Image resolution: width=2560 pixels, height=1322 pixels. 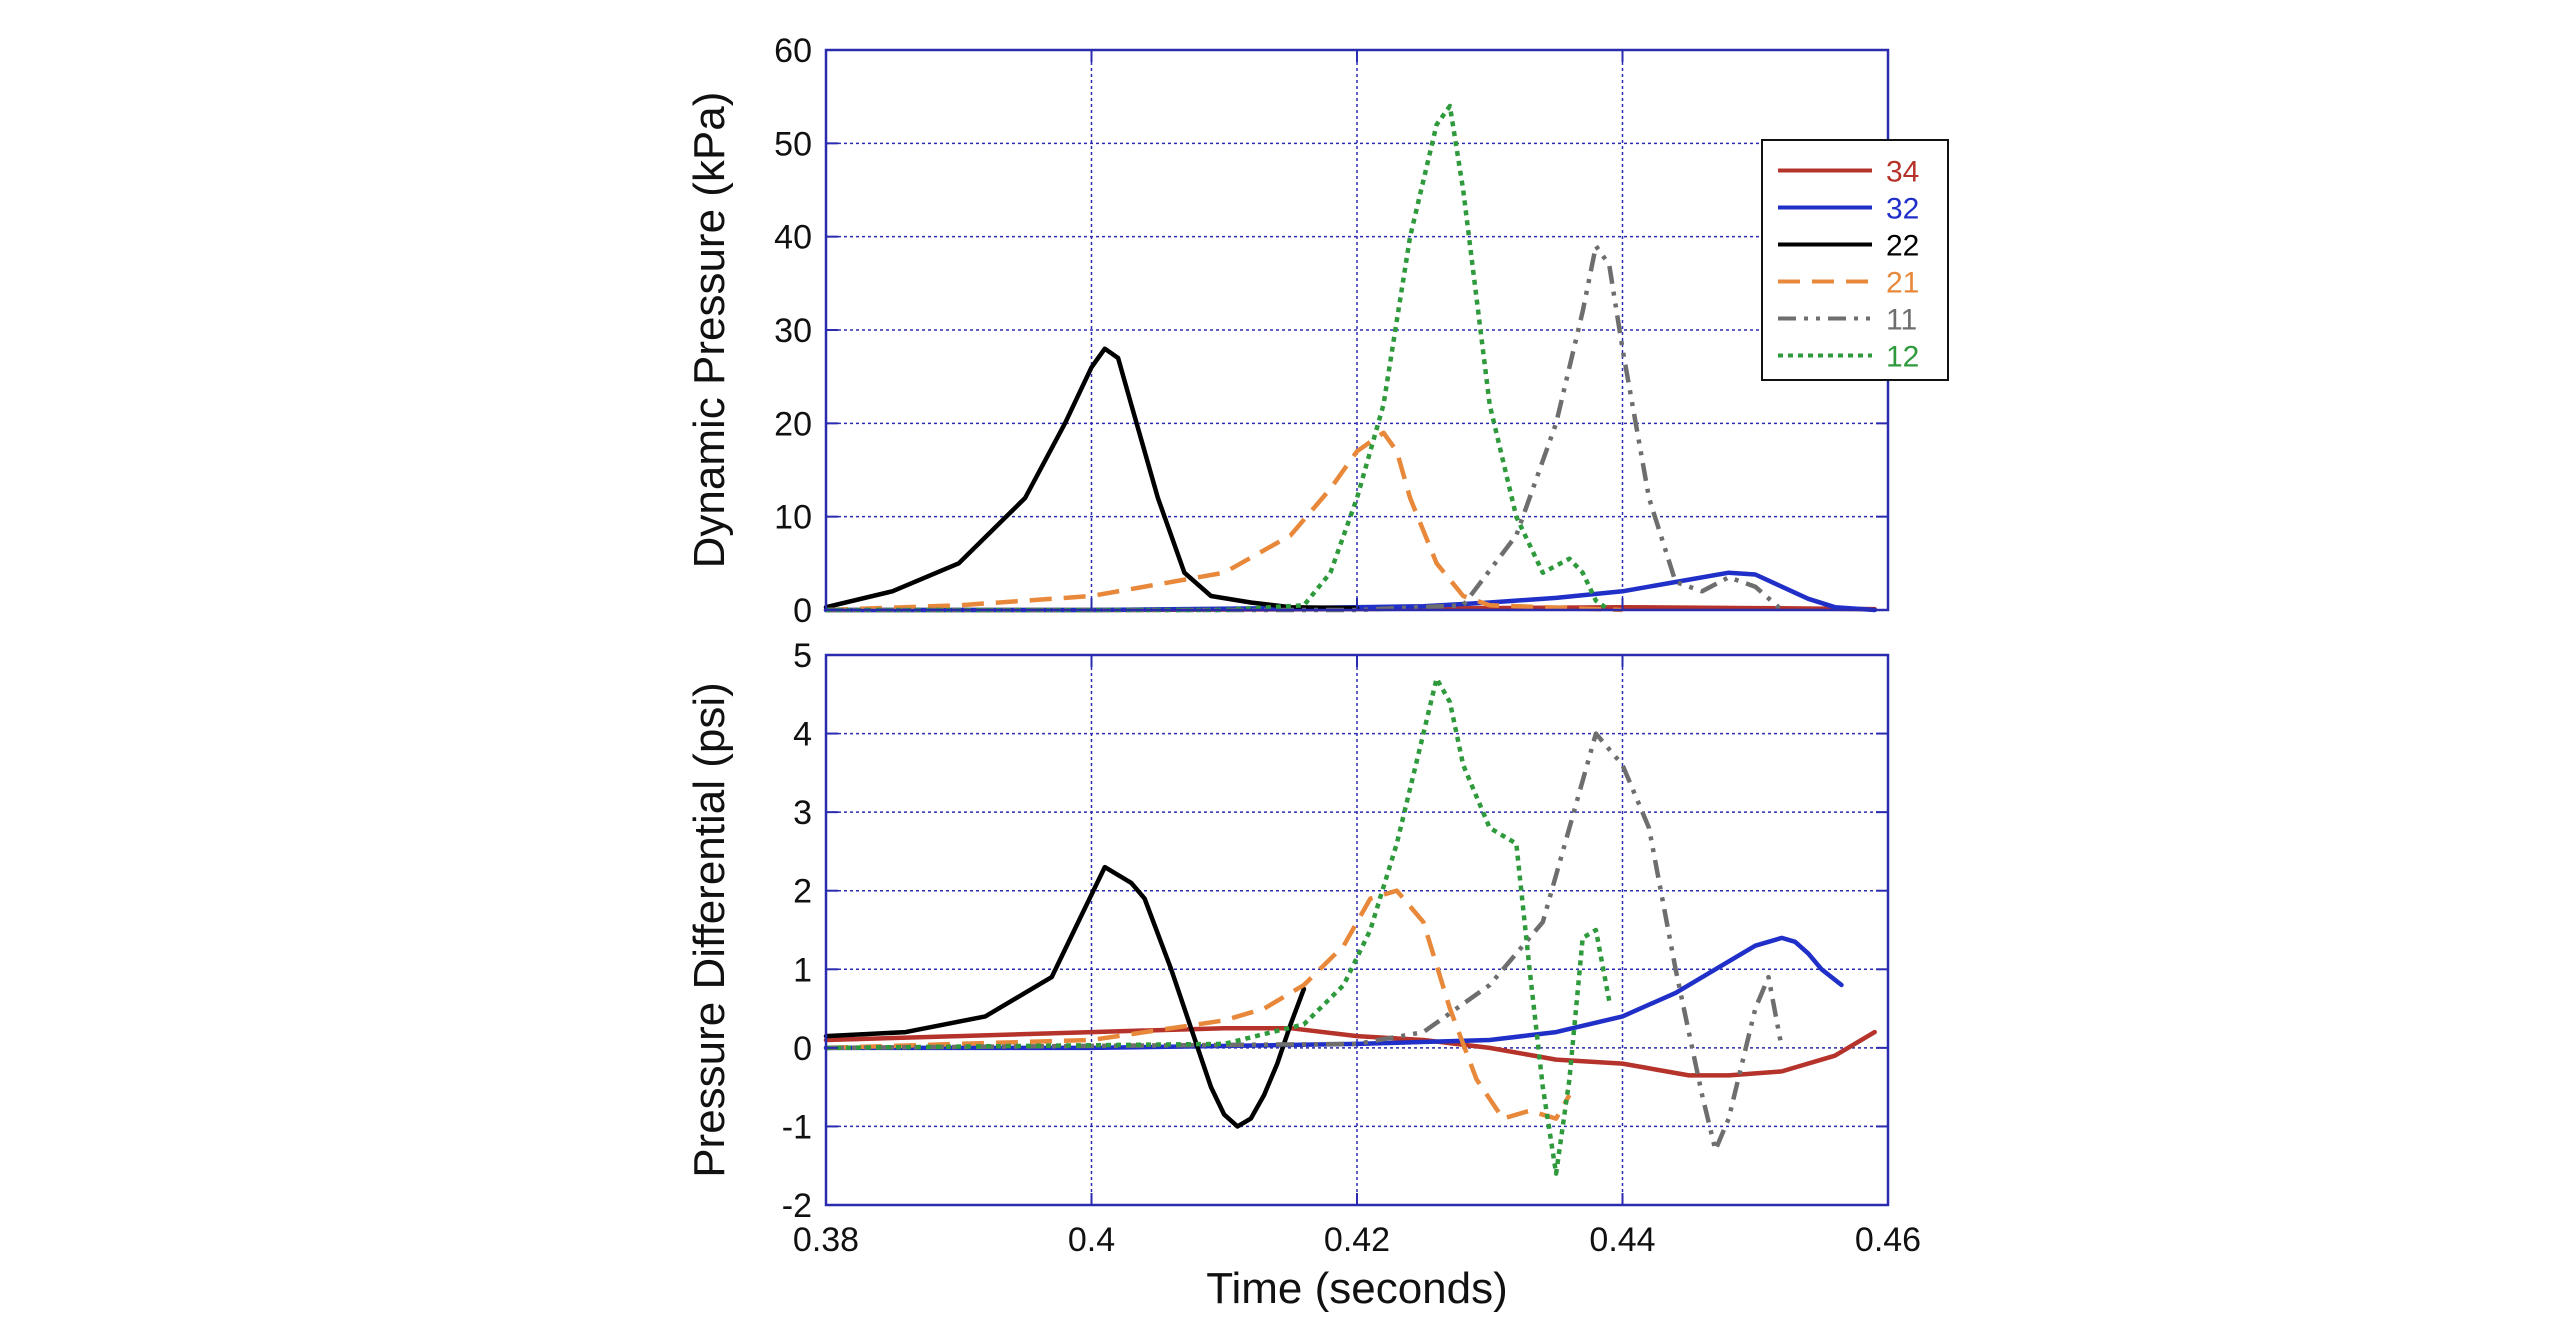 What do you see at coordinates (1888, 1240) in the screenshot?
I see `bottom-x-tick-label: 0.46` at bounding box center [1888, 1240].